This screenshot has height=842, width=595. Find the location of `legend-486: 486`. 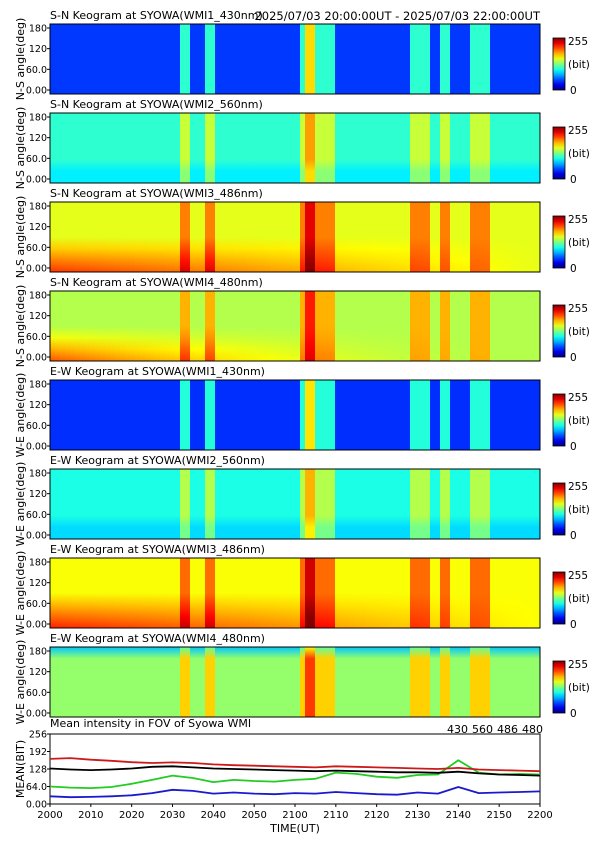

legend-486: 486 is located at coordinates (507, 729).